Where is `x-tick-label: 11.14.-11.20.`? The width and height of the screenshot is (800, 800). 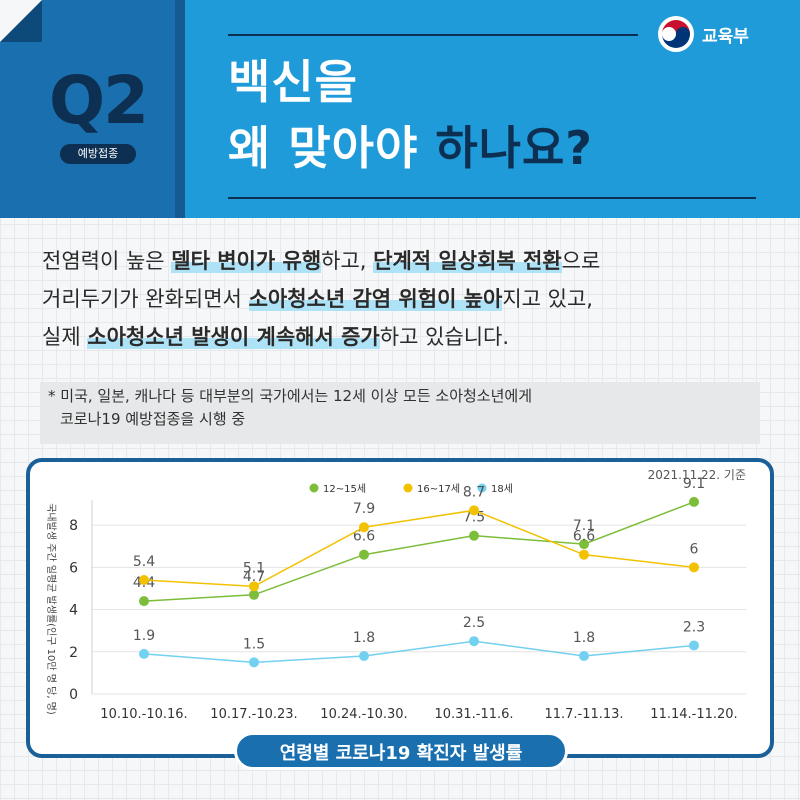 x-tick-label: 11.14.-11.20. is located at coordinates (693, 714).